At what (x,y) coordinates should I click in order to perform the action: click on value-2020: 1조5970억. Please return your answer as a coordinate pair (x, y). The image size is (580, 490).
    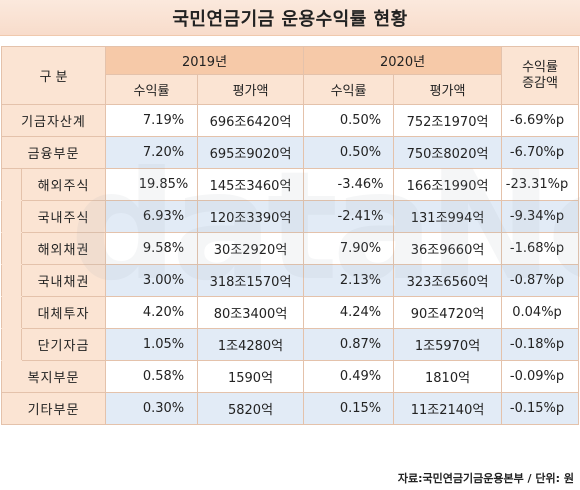
    Looking at the image, I should click on (448, 344).